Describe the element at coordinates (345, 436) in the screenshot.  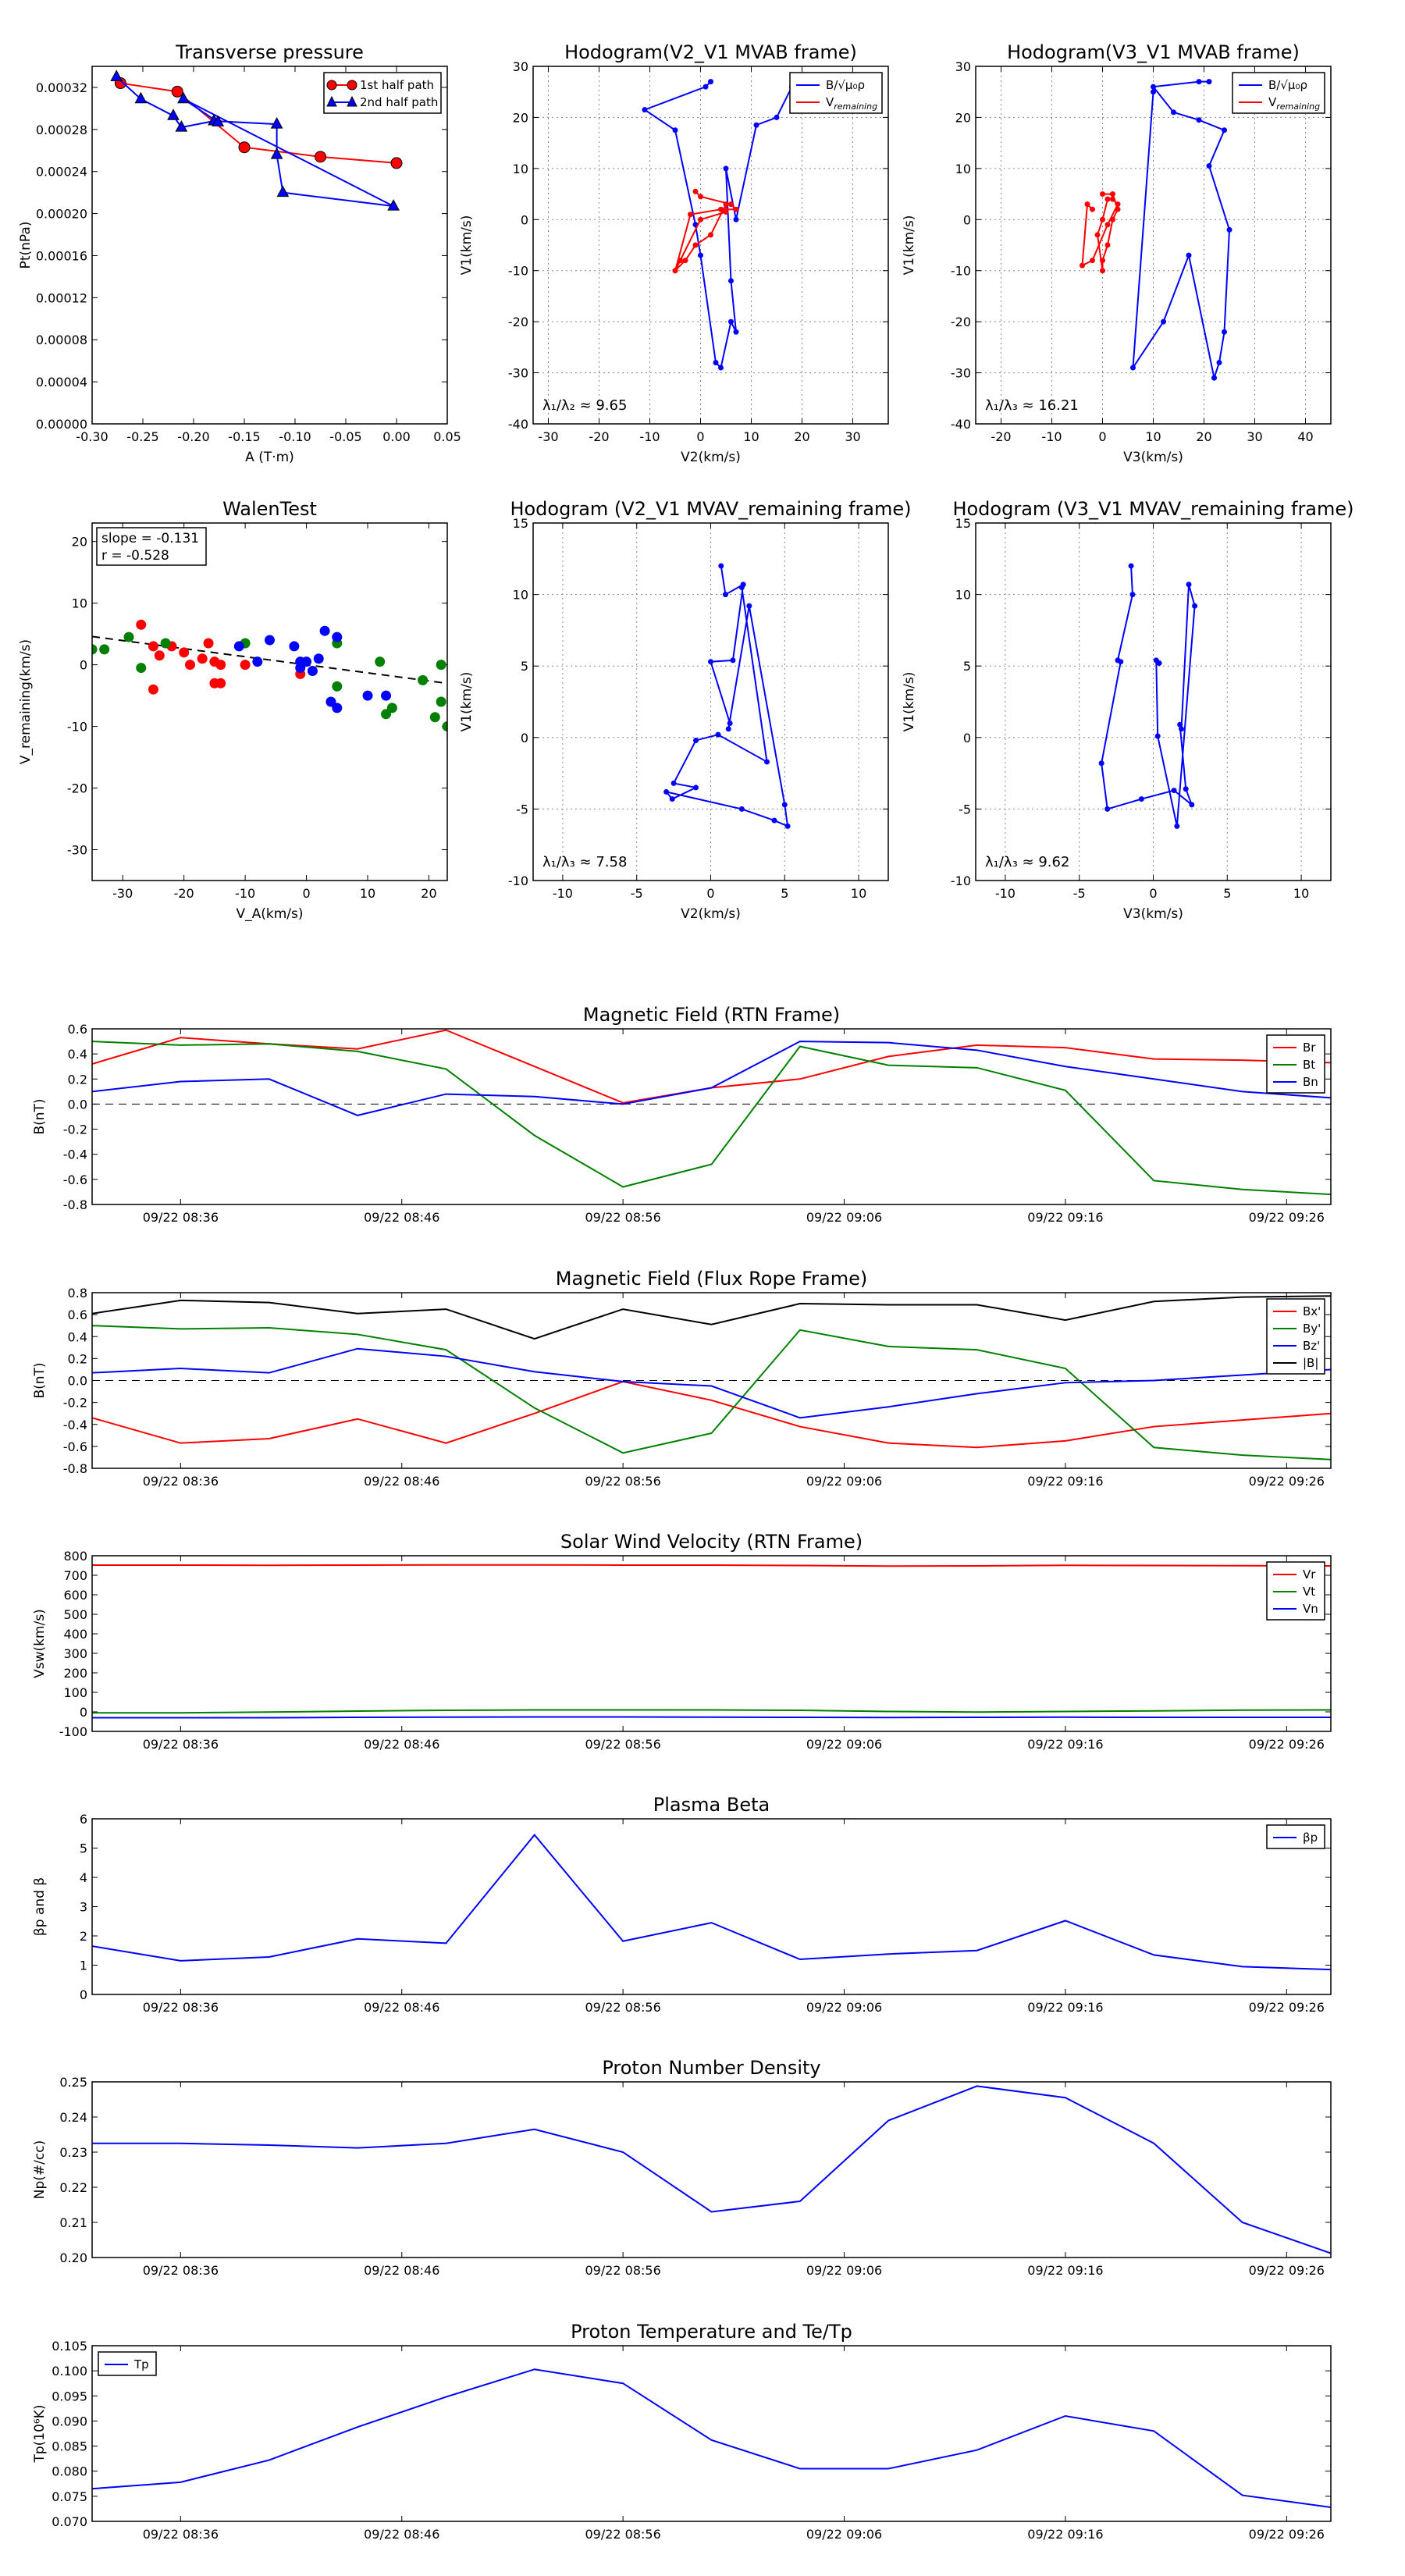
I see `x-tick-label: -0.05` at that location.